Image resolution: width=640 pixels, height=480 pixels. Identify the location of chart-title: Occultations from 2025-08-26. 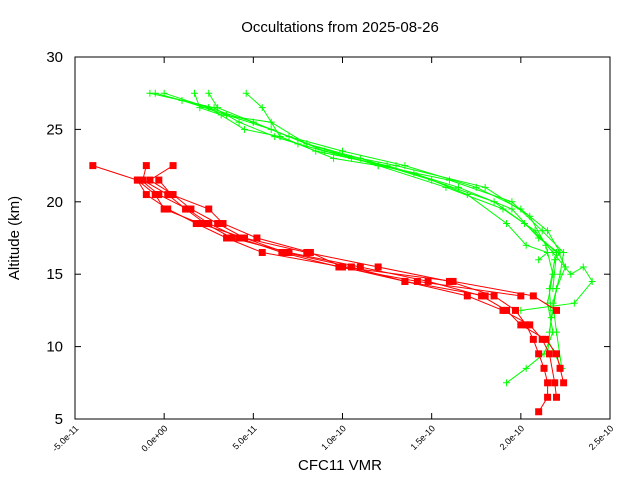
(340, 27).